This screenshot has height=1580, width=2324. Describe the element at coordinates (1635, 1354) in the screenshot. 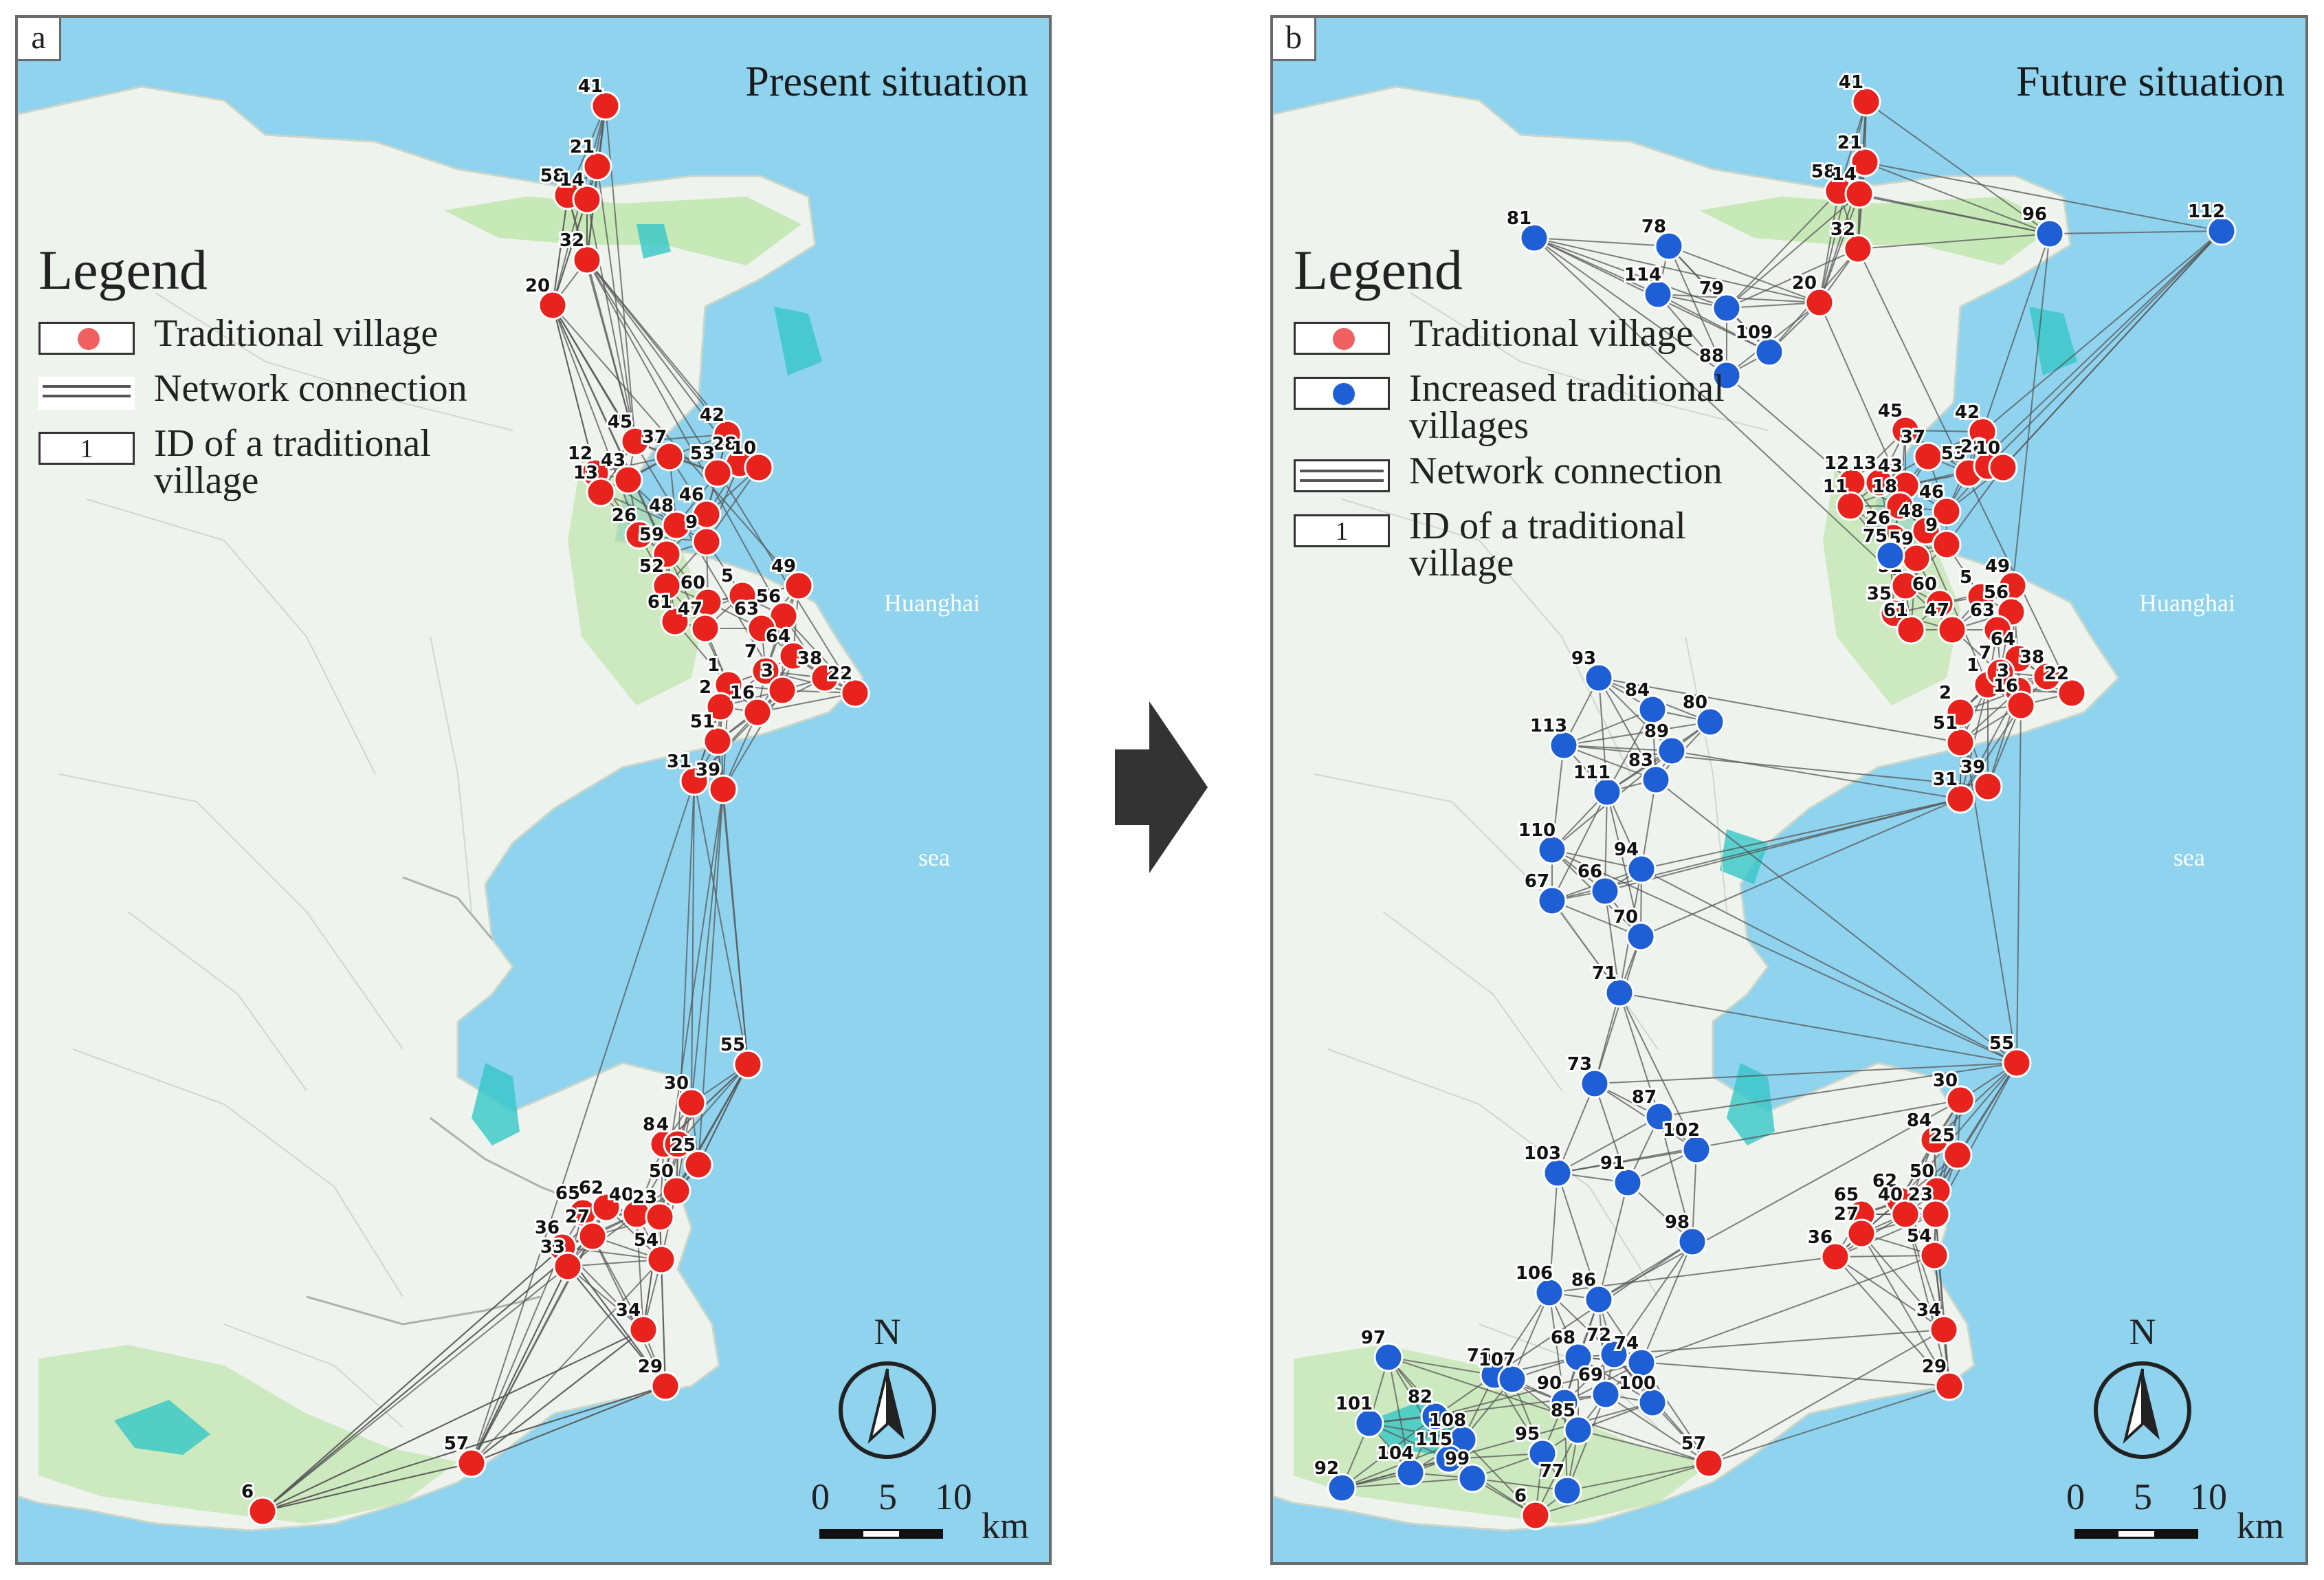

I see `increased-village-marker-74: 74` at that location.